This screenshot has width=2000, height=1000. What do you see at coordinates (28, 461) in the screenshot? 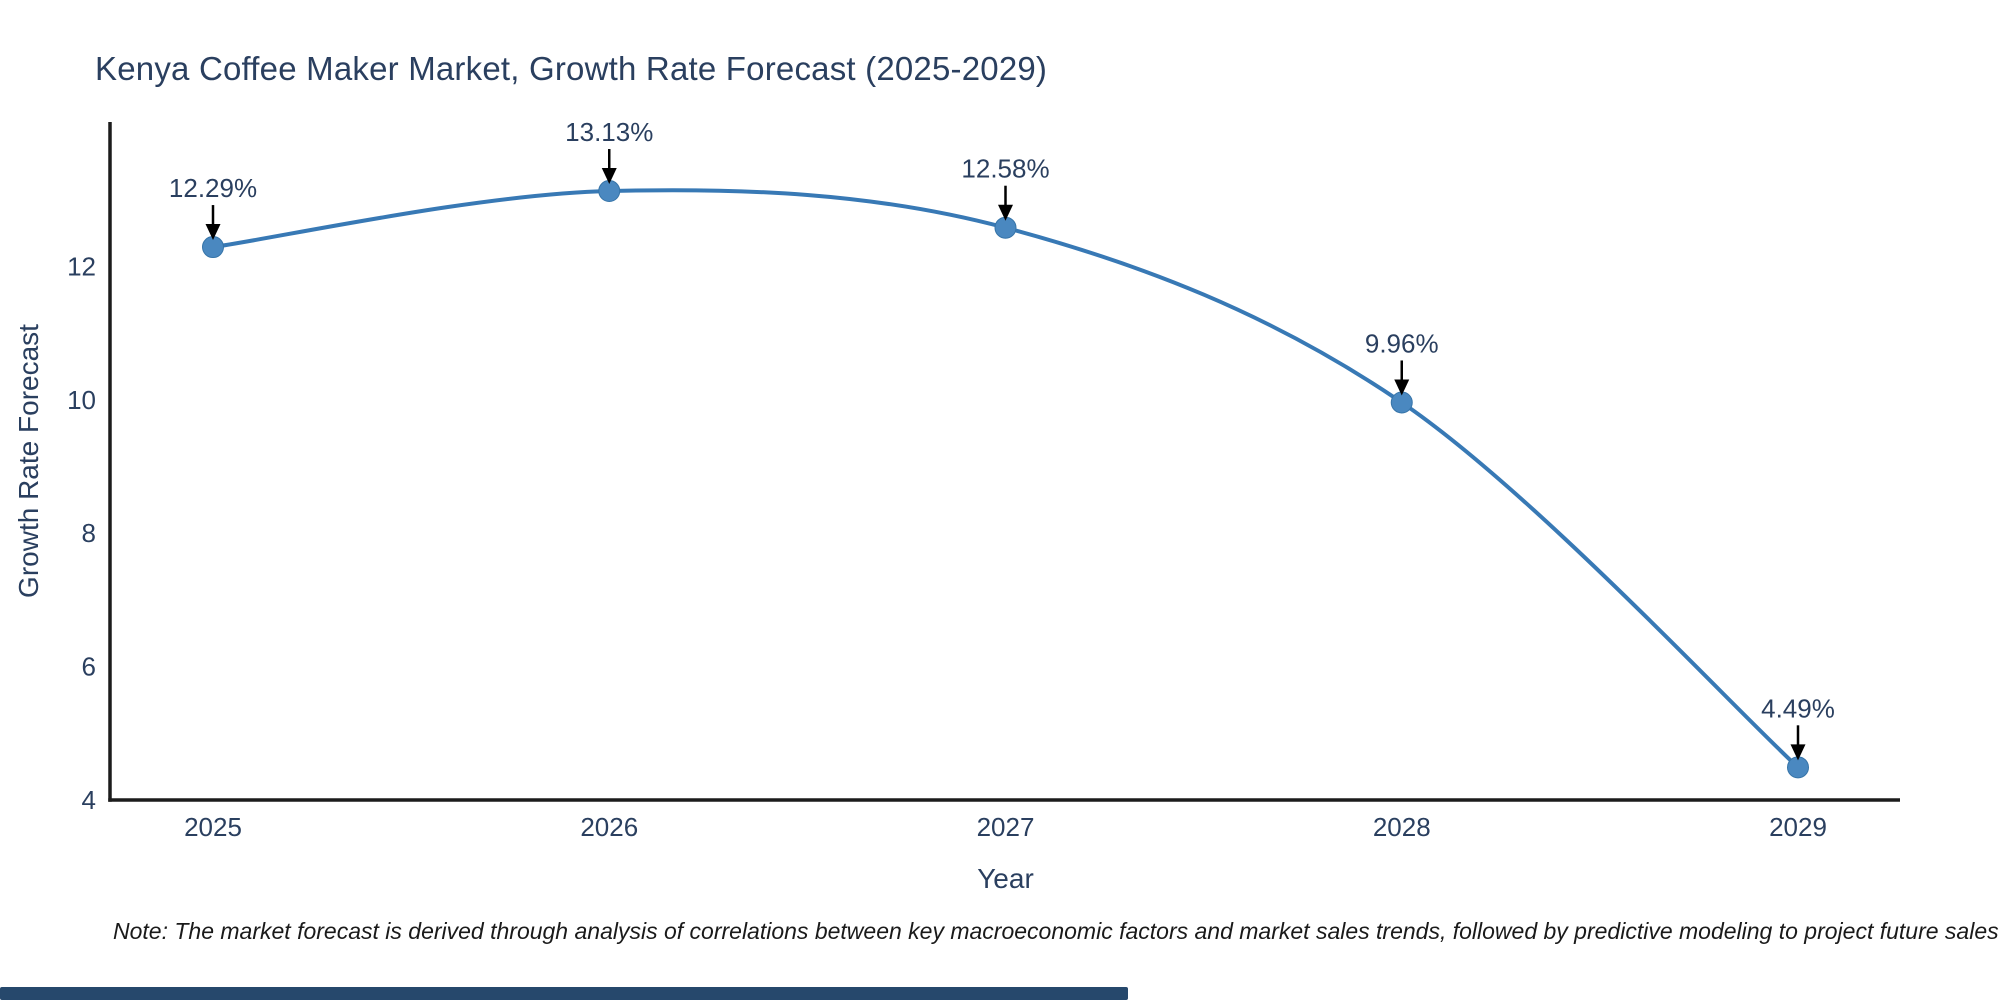
I see `y-axis-title: Growth Rate Forecast` at bounding box center [28, 461].